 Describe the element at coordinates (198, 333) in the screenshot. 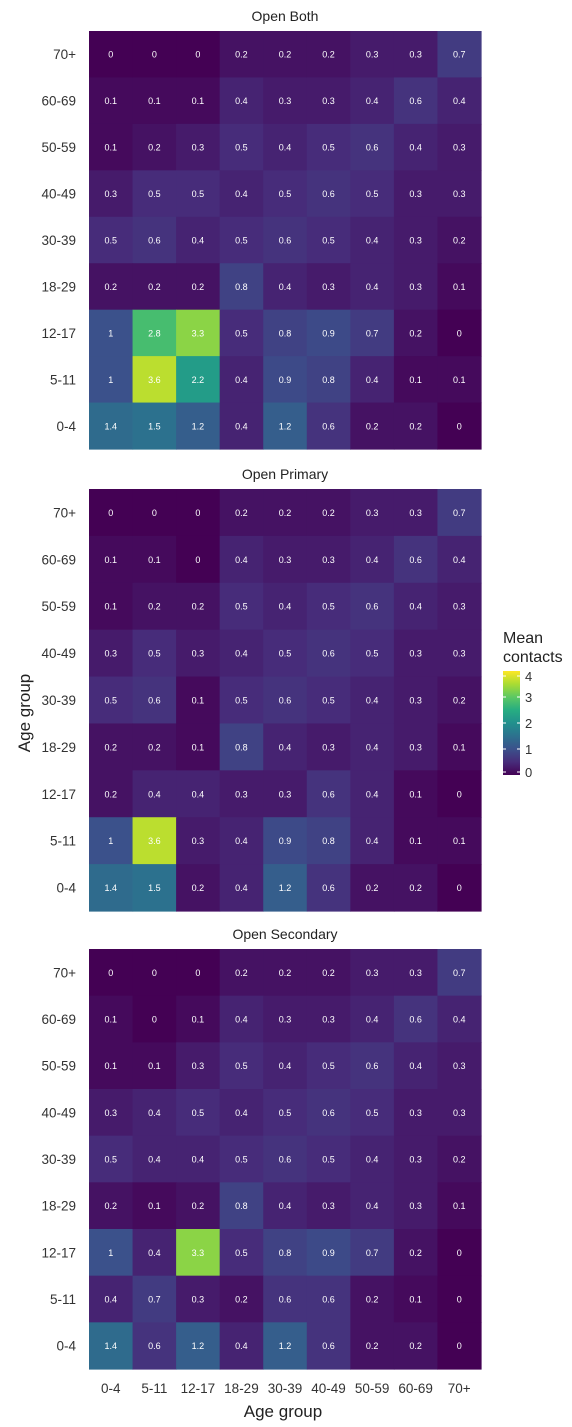

I see `cell-value-label: 3.3` at that location.